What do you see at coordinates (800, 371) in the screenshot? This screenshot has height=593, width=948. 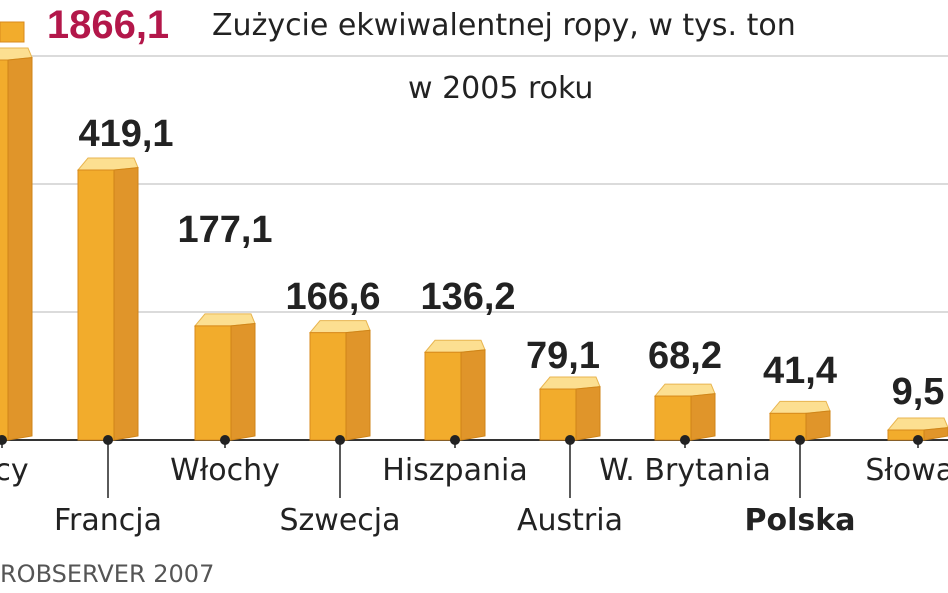 I see `data-label: 41,4` at bounding box center [800, 371].